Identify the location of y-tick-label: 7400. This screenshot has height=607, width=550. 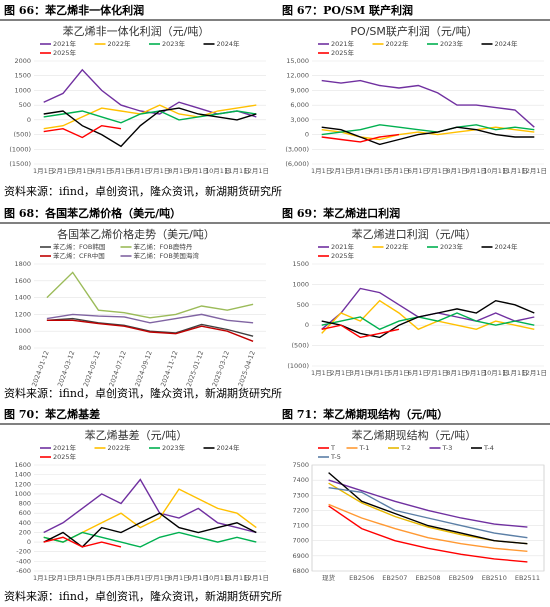
(300, 480).